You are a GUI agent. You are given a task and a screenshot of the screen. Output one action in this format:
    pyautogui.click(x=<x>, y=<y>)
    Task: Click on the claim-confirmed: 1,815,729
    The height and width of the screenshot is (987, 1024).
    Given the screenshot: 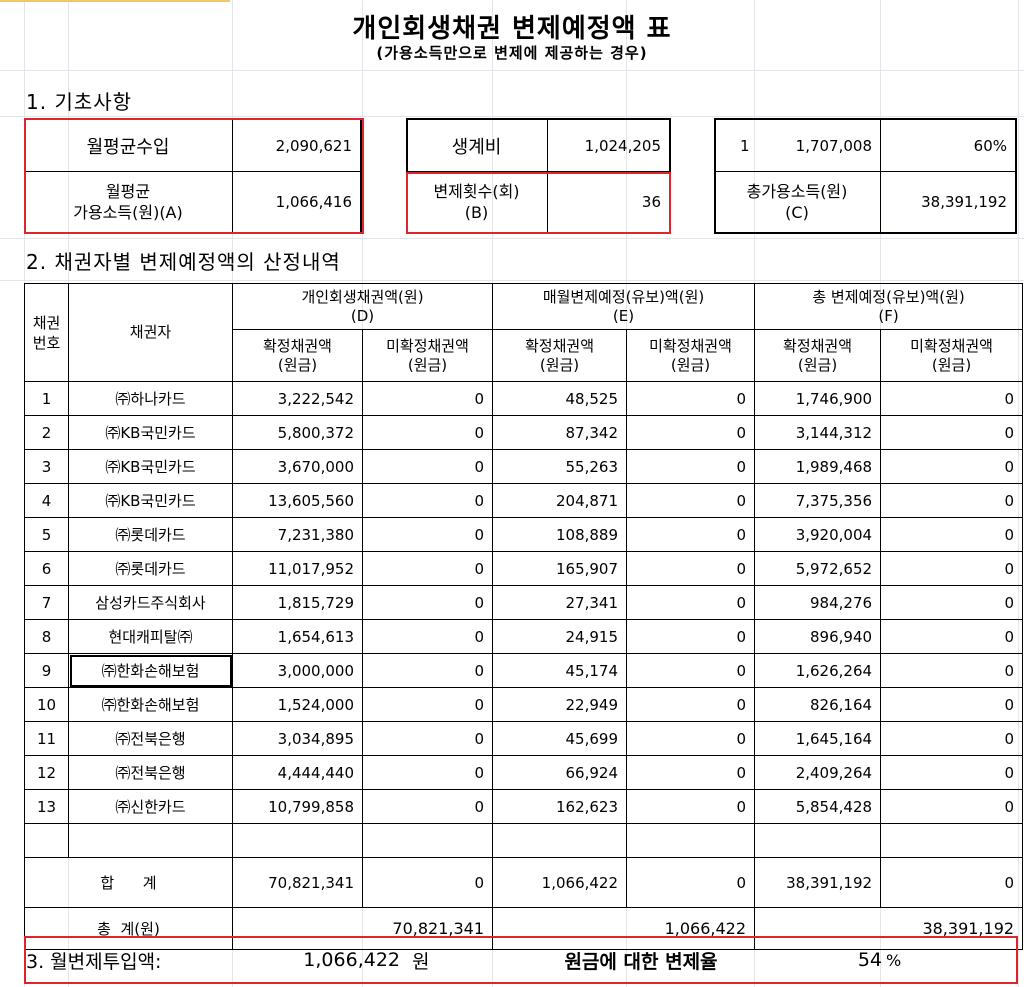 What is the action you would take?
    pyautogui.click(x=297, y=602)
    